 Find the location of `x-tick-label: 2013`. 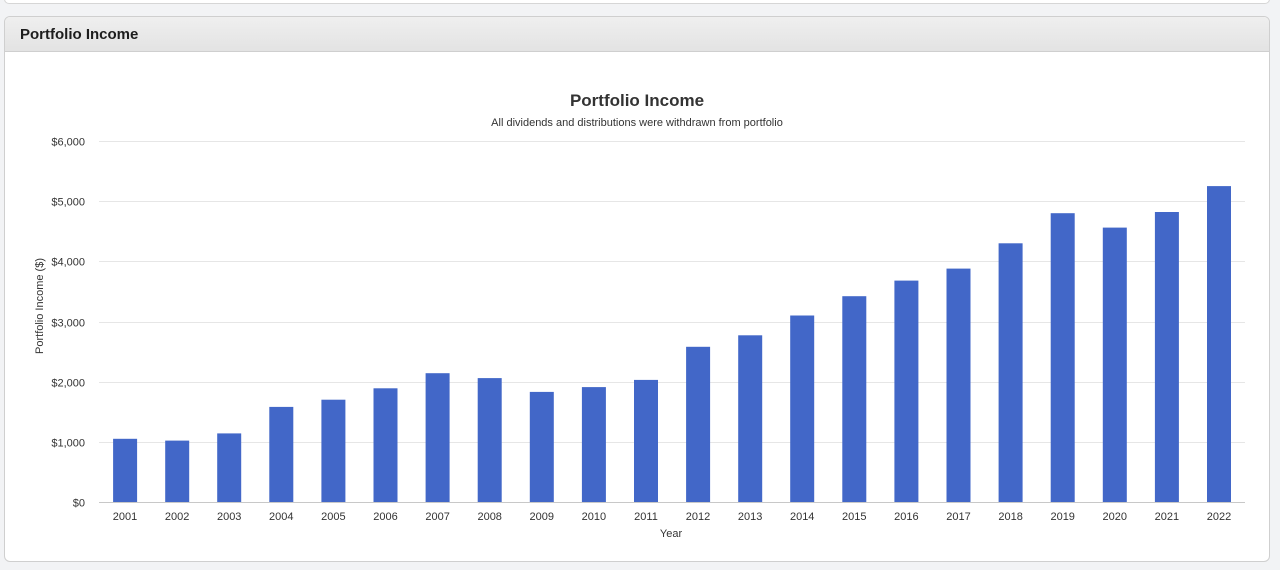

x-tick-label: 2013 is located at coordinates (750, 517).